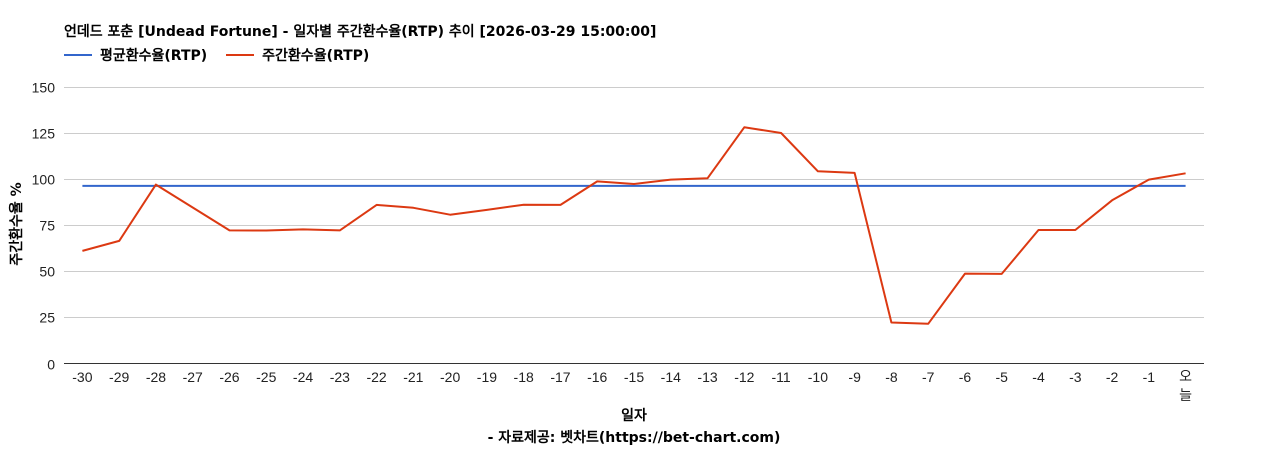 This screenshot has width=1268, height=450. I want to click on legend-label: 평균환수율(RTP), so click(154, 56).